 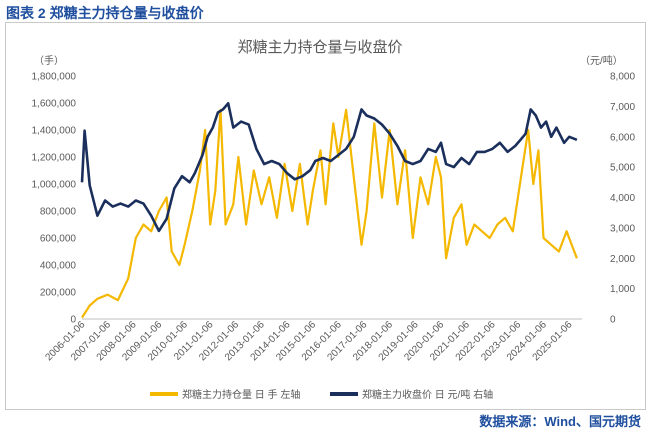 I want to click on figure-caption: 图表 2 郑糖主力持仓量与收盘价, so click(x=105, y=13).